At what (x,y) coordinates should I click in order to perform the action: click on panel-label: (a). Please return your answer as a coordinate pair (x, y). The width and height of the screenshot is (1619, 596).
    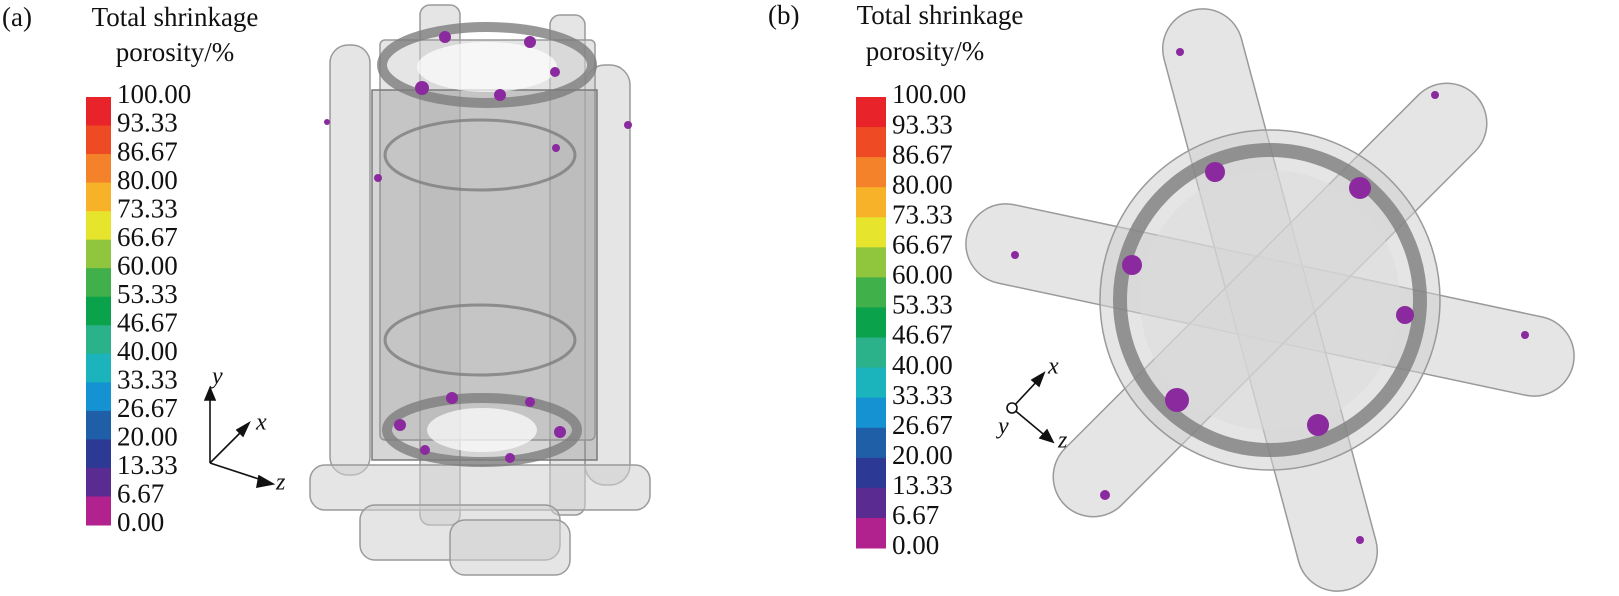
    Looking at the image, I should click on (17, 17).